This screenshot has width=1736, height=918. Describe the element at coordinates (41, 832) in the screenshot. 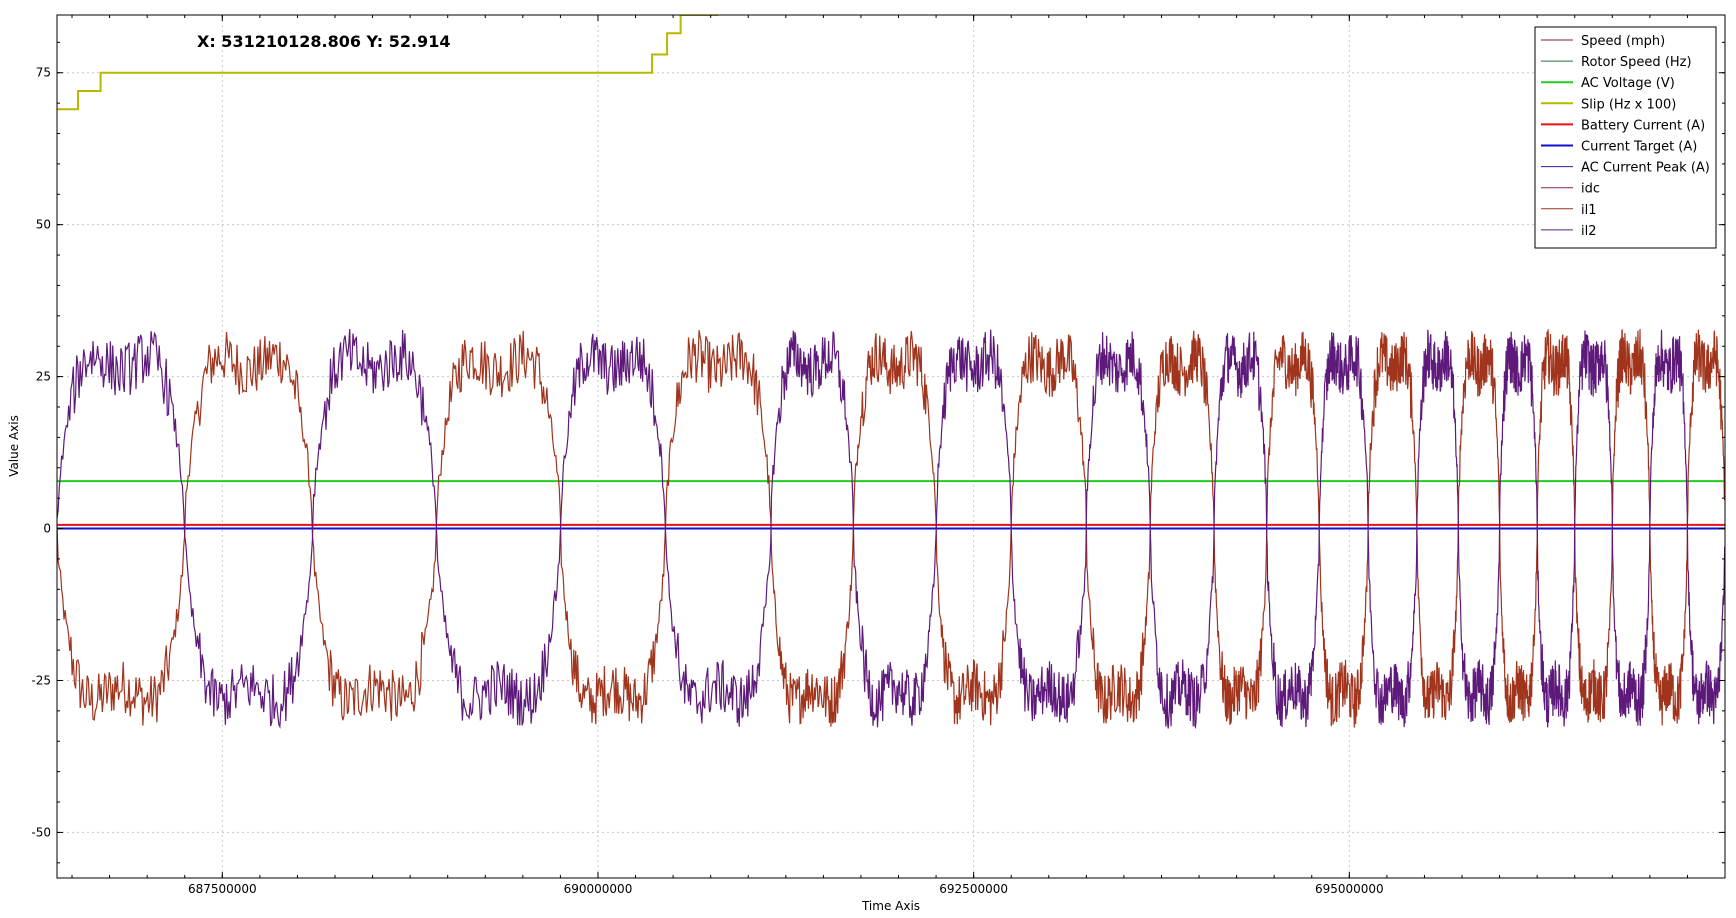

I see `y-tick-label: -50` at that location.